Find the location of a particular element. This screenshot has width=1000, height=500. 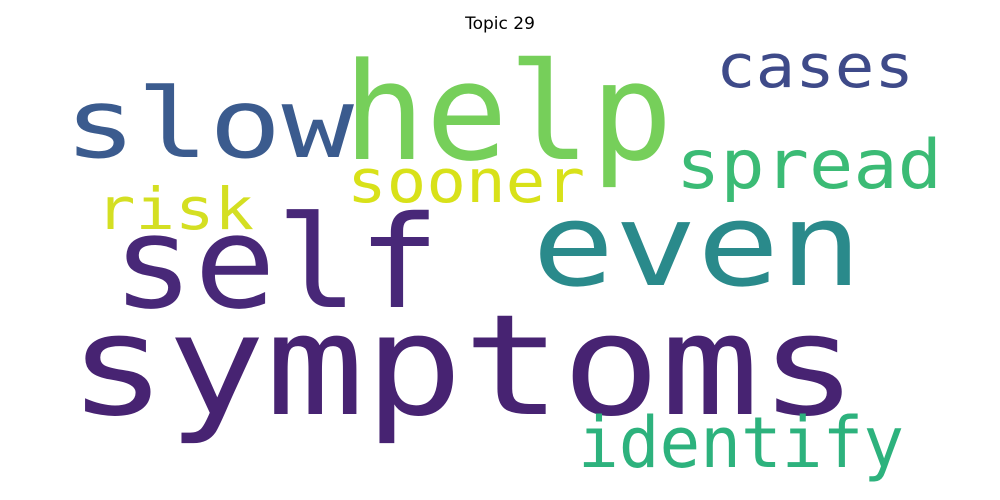

word-help: help is located at coordinates (508, 112).